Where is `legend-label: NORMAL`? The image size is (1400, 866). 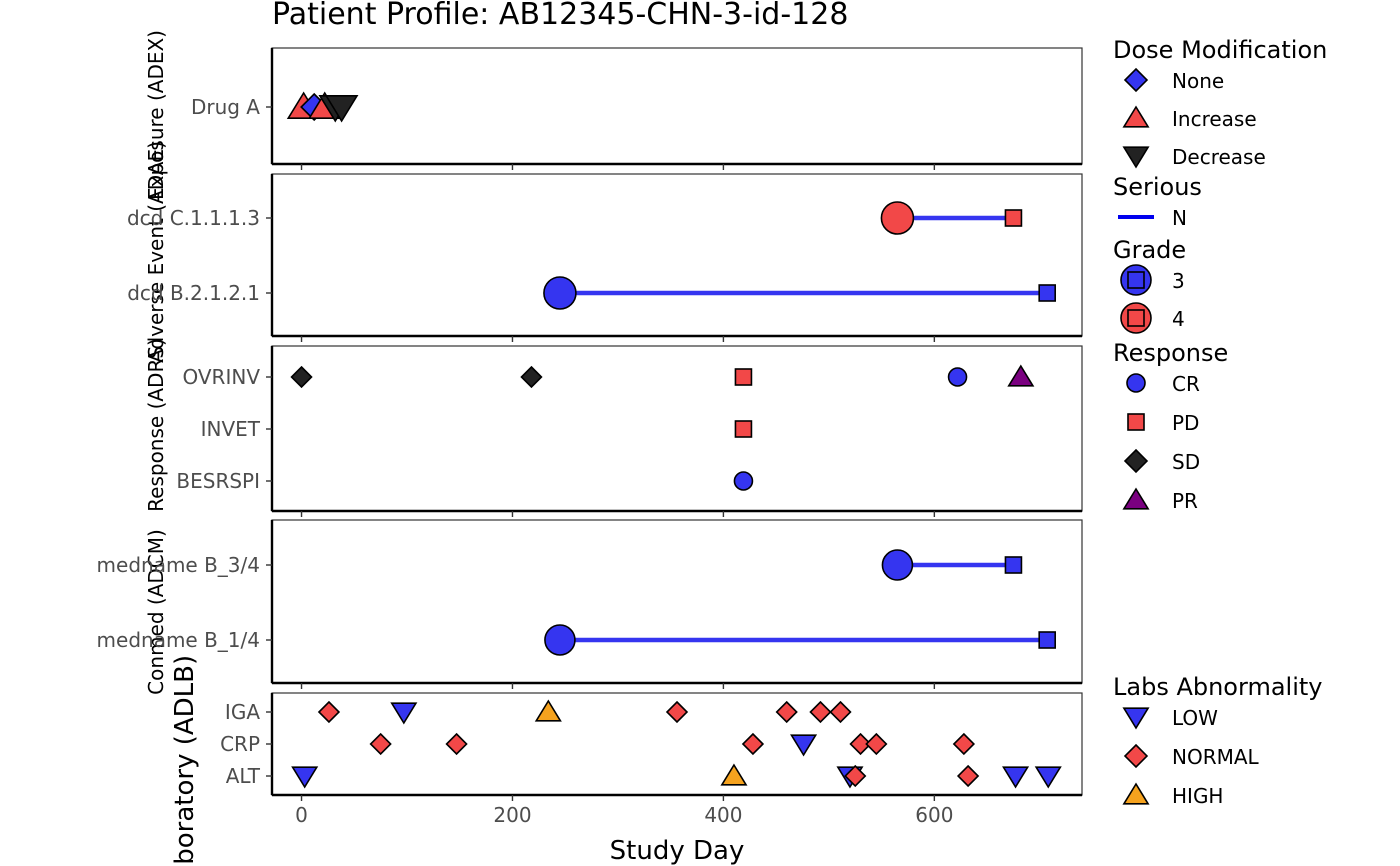 legend-label: NORMAL is located at coordinates (1216, 757).